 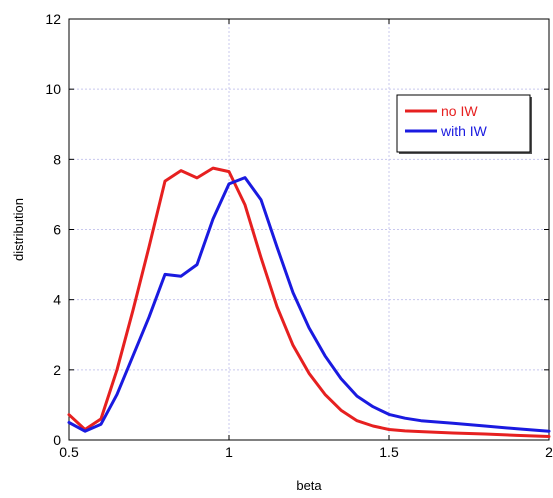 I want to click on legend: no IW with IW, so click(x=464, y=124).